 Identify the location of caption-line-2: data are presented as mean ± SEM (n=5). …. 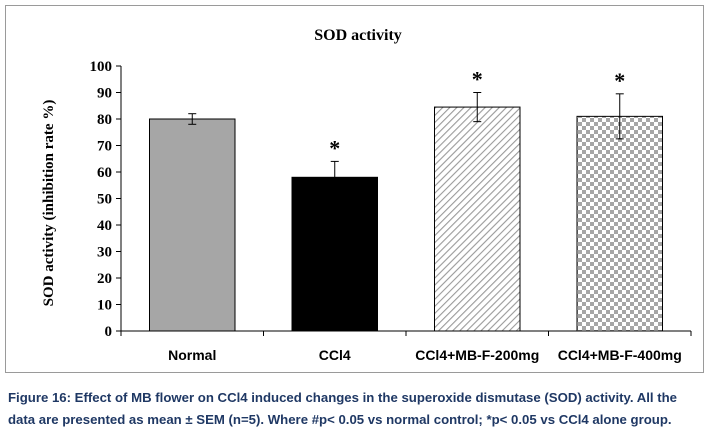
(340, 419).